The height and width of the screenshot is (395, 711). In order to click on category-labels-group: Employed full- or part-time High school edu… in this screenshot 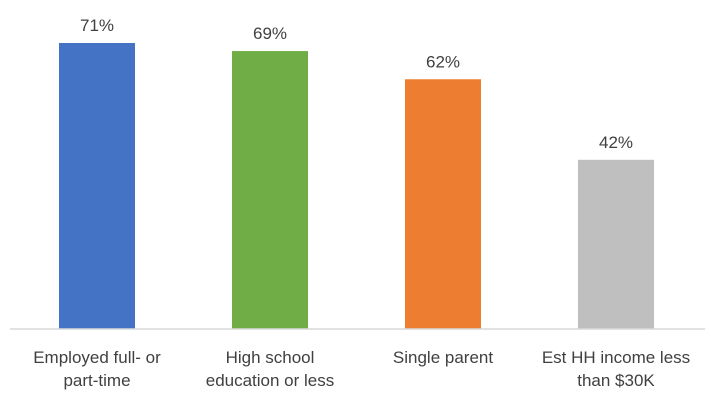, I will do `click(361, 369)`.